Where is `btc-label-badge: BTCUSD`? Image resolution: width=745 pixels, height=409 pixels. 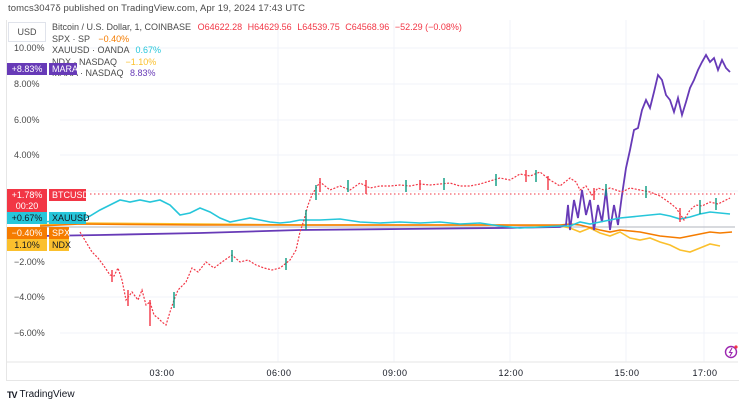
btc-label-badge: BTCUSD is located at coordinates (69, 195).